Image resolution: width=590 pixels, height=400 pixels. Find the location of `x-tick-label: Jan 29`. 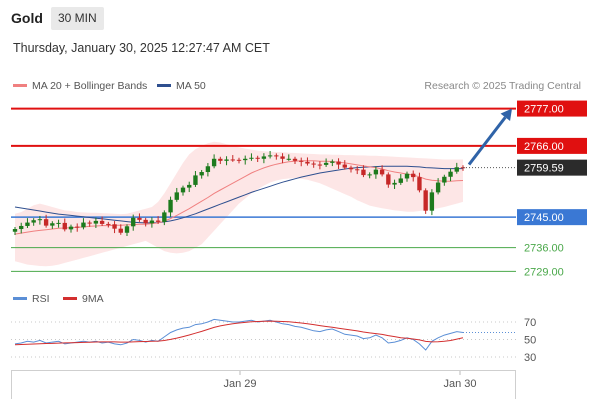

x-tick-label: Jan 29 is located at coordinates (239, 384).